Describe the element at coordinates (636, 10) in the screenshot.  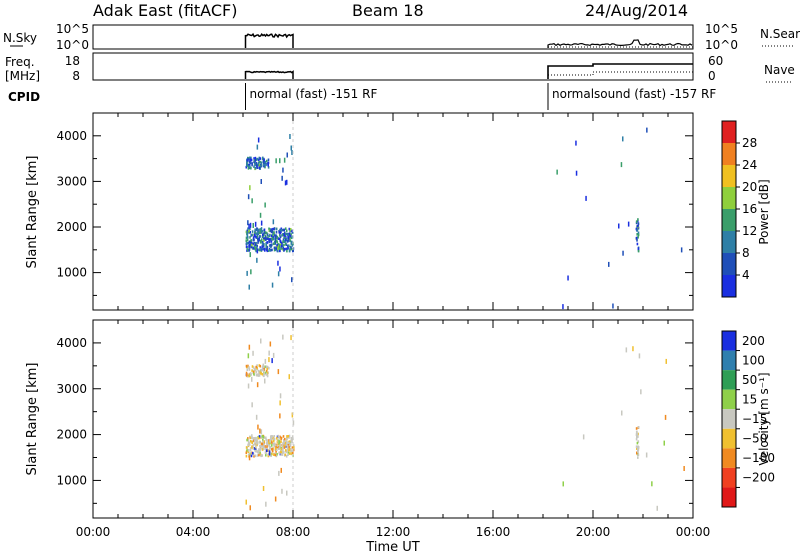
I see `date-title: 24/Aug/2014` at that location.